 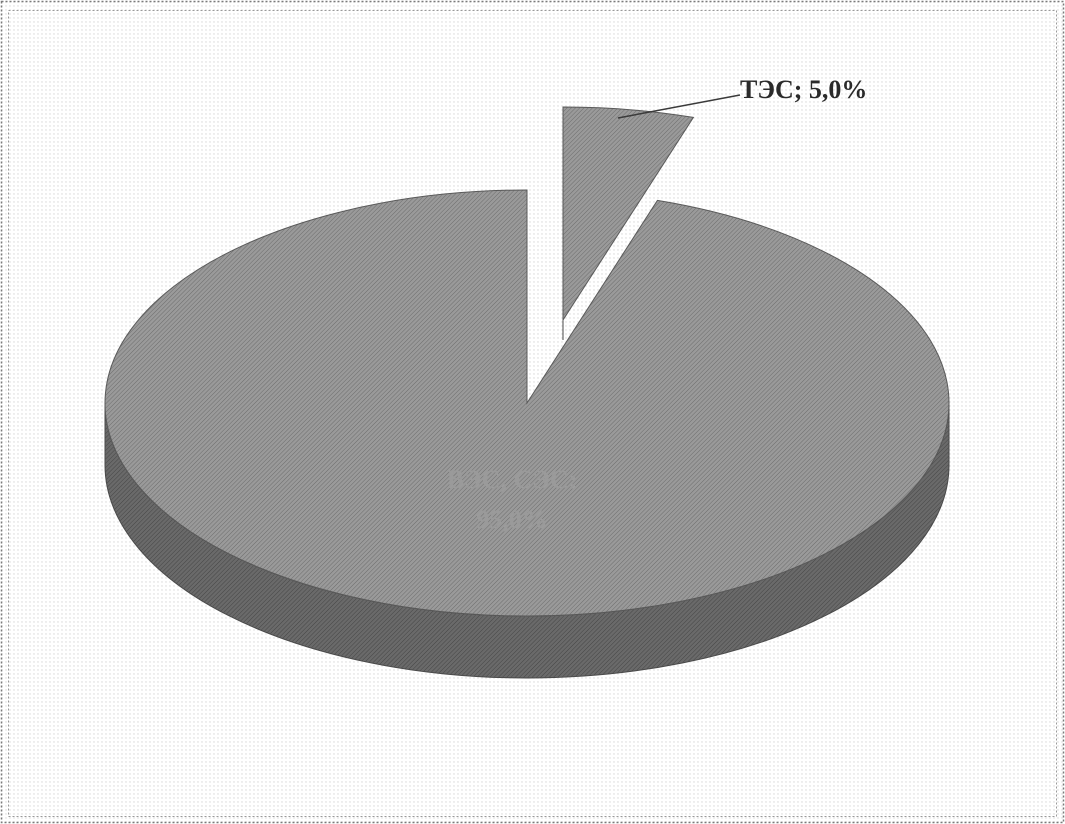 I want to click on leader-line-tes, so click(x=679, y=106).